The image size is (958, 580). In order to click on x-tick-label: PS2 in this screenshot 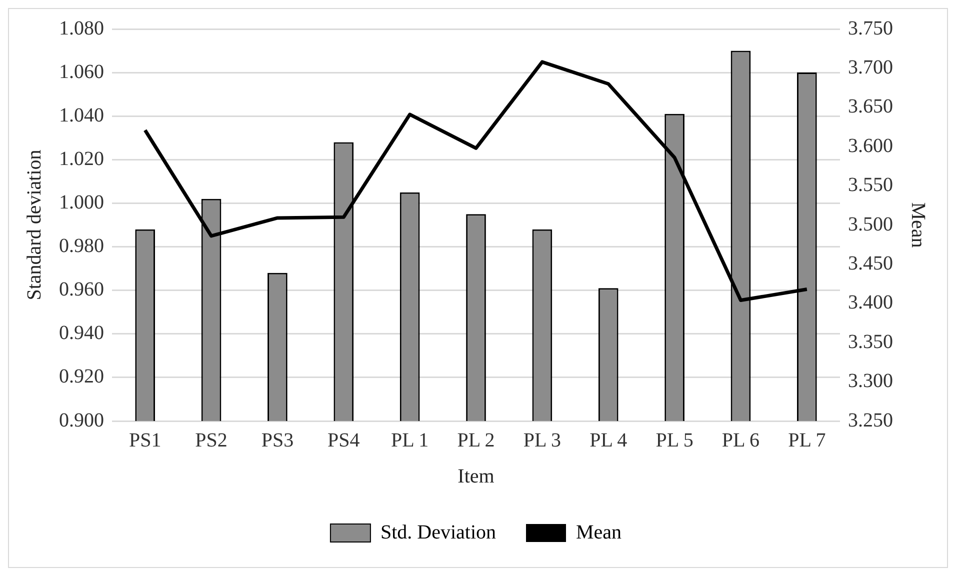, I will do `click(211, 440)`.